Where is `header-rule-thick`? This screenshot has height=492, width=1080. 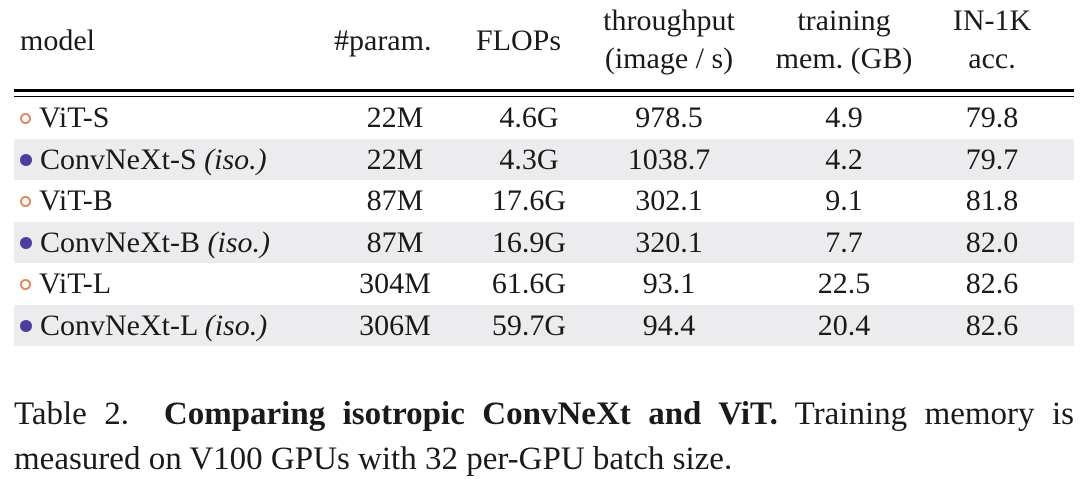 header-rule-thick is located at coordinates (544, 90).